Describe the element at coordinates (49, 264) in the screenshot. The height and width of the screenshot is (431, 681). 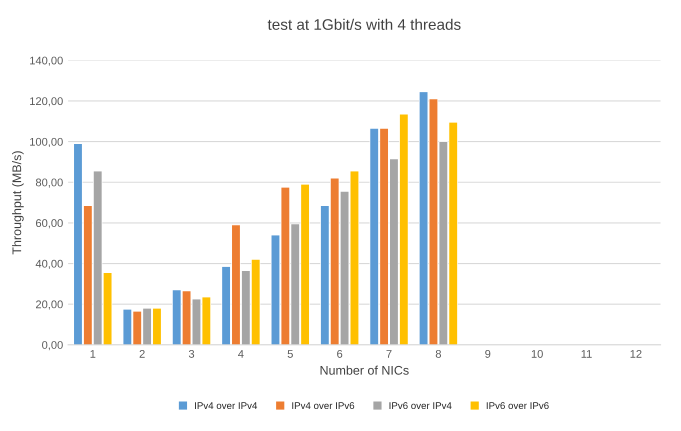
I see `y-tick-label: 40,00` at that location.